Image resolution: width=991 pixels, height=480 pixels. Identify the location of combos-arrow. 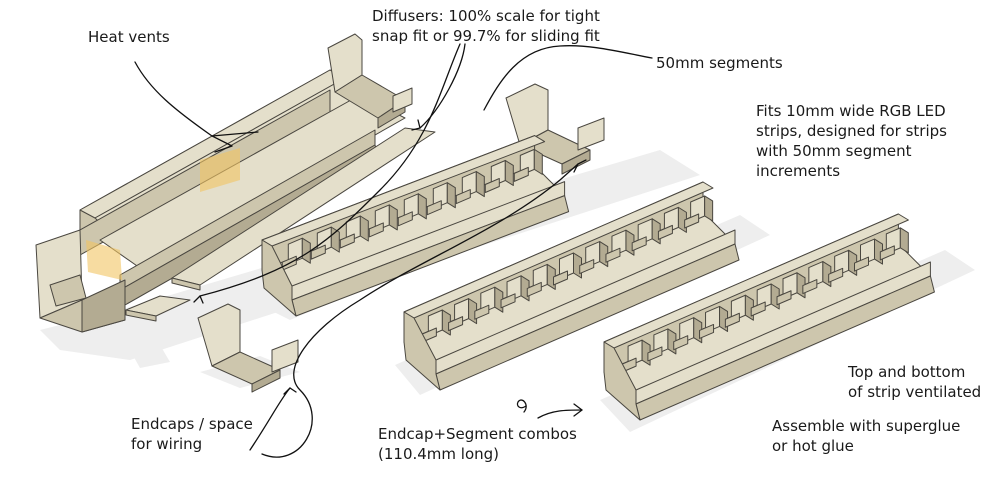
(521, 406).